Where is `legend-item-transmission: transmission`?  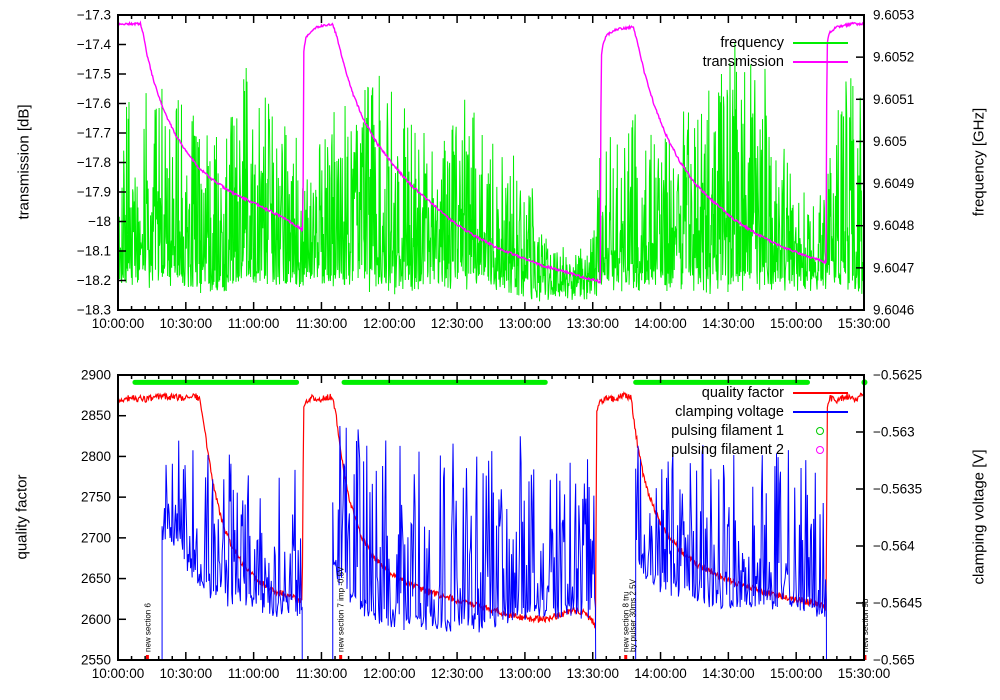
legend-item-transmission: transmission is located at coordinates (779, 61).